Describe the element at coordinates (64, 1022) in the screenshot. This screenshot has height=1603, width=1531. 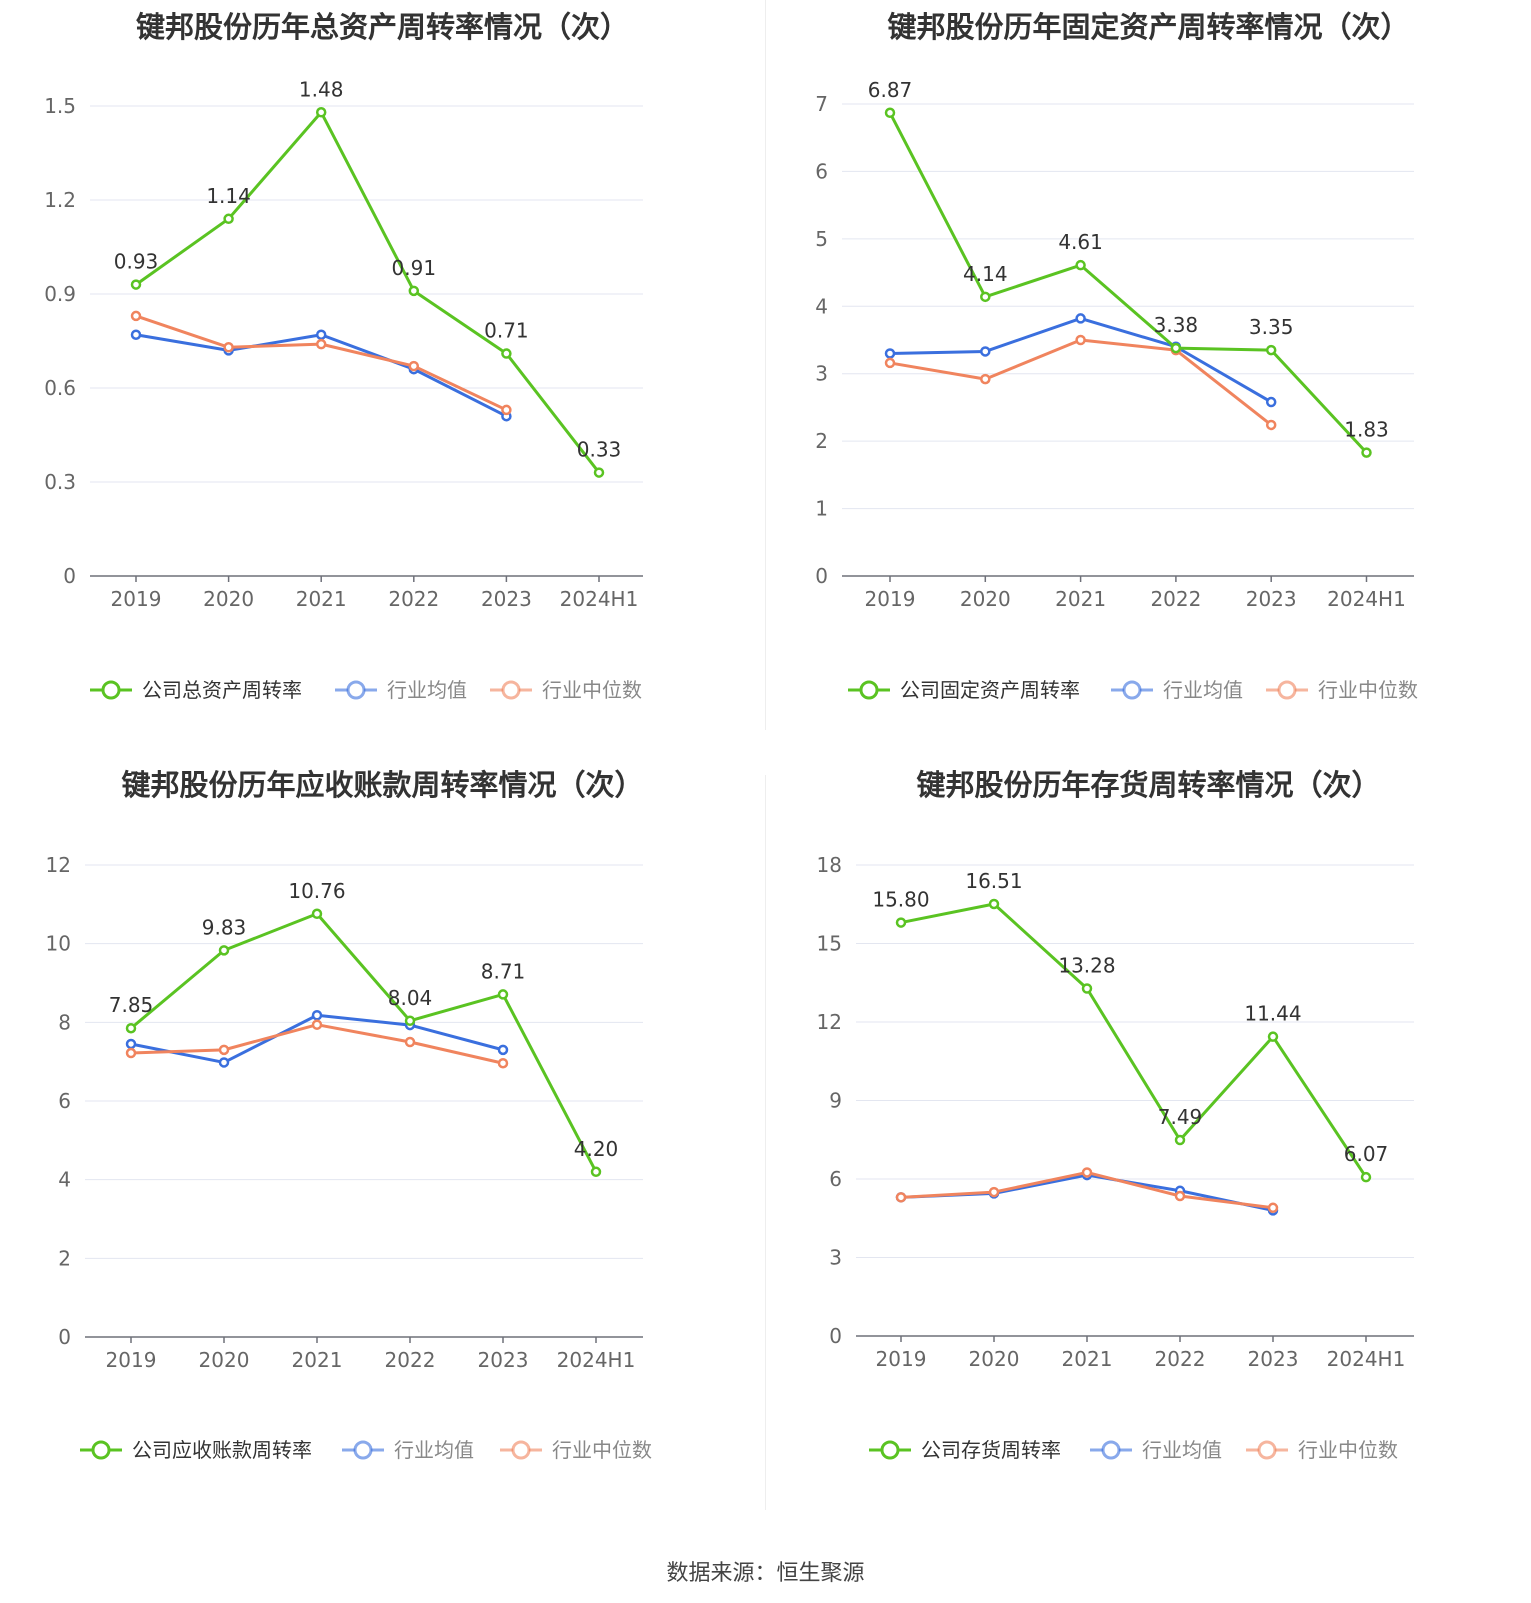
I see `y-tick-label: 8` at that location.